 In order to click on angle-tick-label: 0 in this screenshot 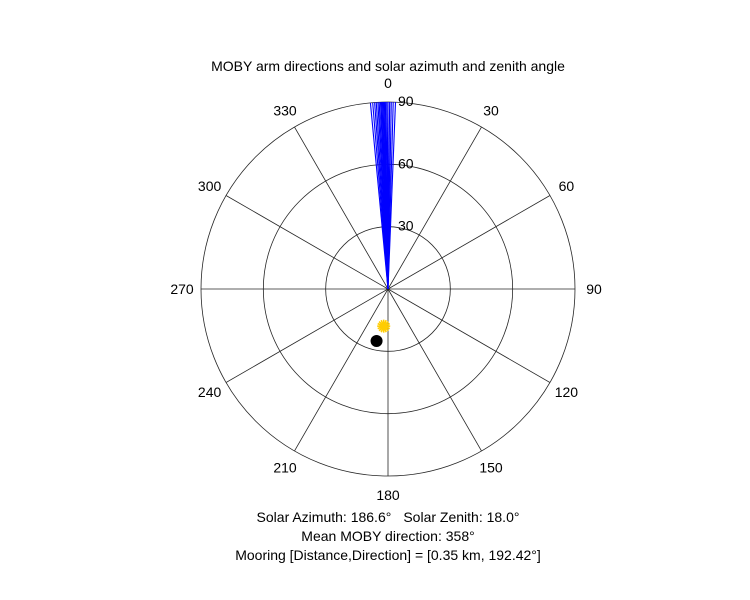, I will do `click(388, 83)`.